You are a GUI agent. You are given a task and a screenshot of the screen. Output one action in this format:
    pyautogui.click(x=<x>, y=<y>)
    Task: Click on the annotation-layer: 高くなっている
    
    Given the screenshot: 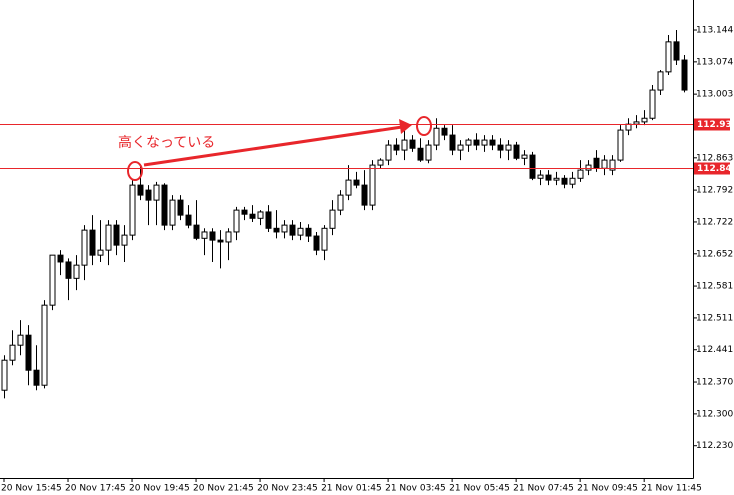 What is the action you would take?
    pyautogui.click(x=275, y=148)
    